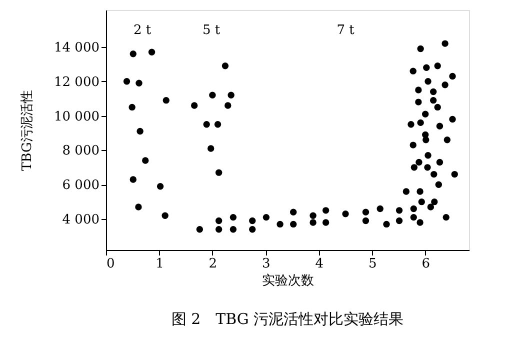 This screenshot has height=364, width=519. Describe the element at coordinates (346, 30) in the screenshot. I see `annotation: 7 t` at that location.